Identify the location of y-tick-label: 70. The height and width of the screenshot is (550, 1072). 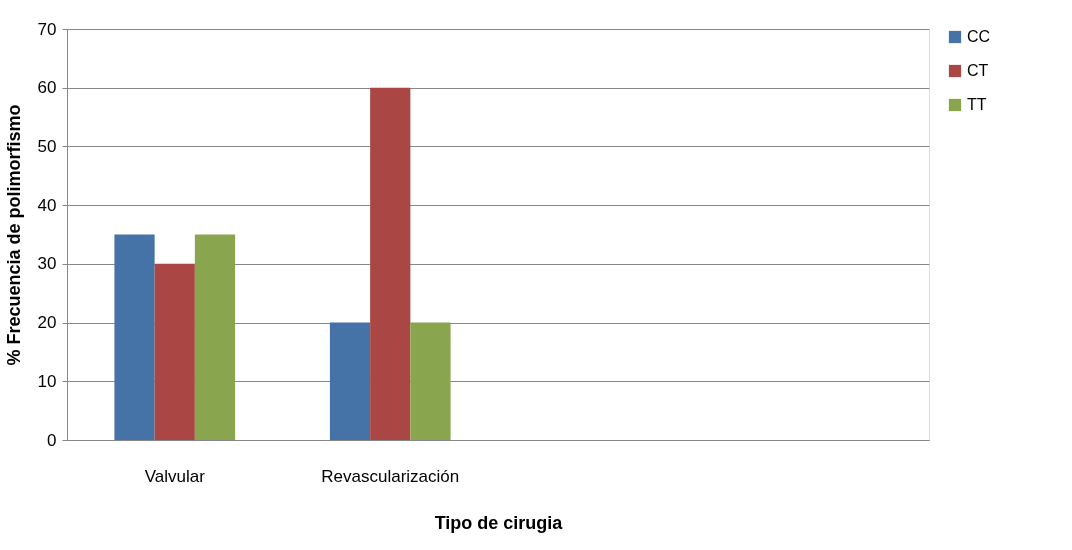
(47, 29).